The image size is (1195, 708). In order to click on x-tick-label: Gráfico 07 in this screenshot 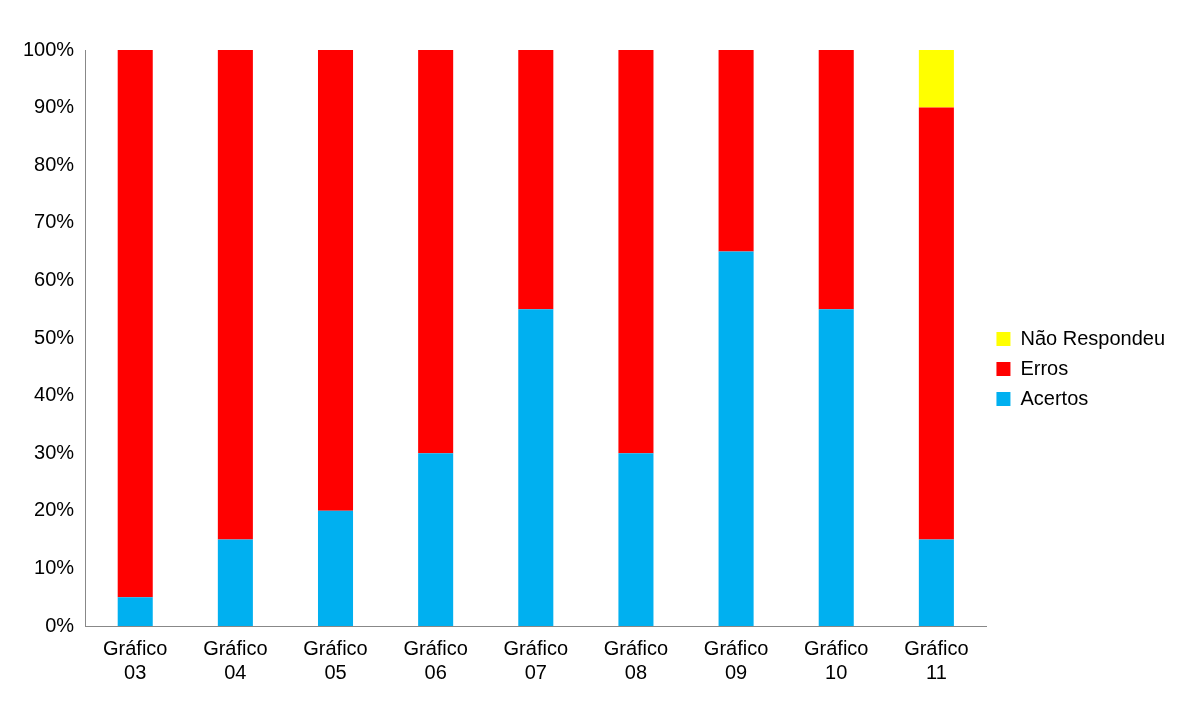, I will do `click(536, 659)`.